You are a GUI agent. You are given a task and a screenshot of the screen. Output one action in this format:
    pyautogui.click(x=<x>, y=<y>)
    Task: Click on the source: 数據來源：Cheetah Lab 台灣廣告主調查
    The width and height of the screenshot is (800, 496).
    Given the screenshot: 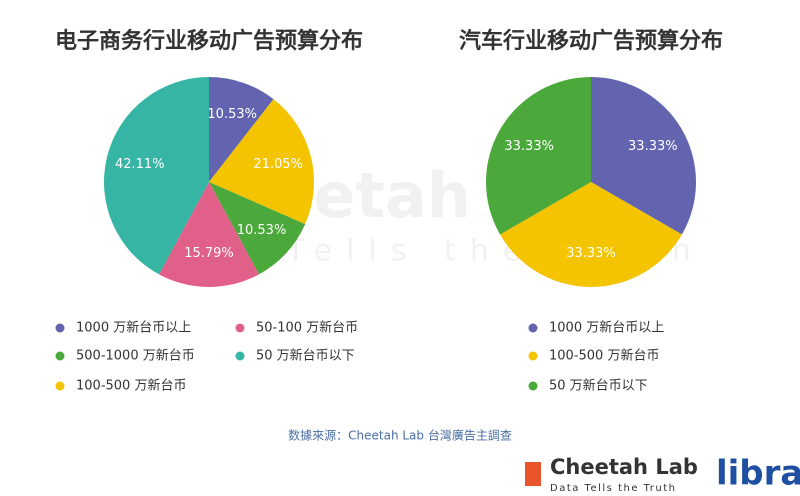 What is the action you would take?
    pyautogui.click(x=400, y=435)
    